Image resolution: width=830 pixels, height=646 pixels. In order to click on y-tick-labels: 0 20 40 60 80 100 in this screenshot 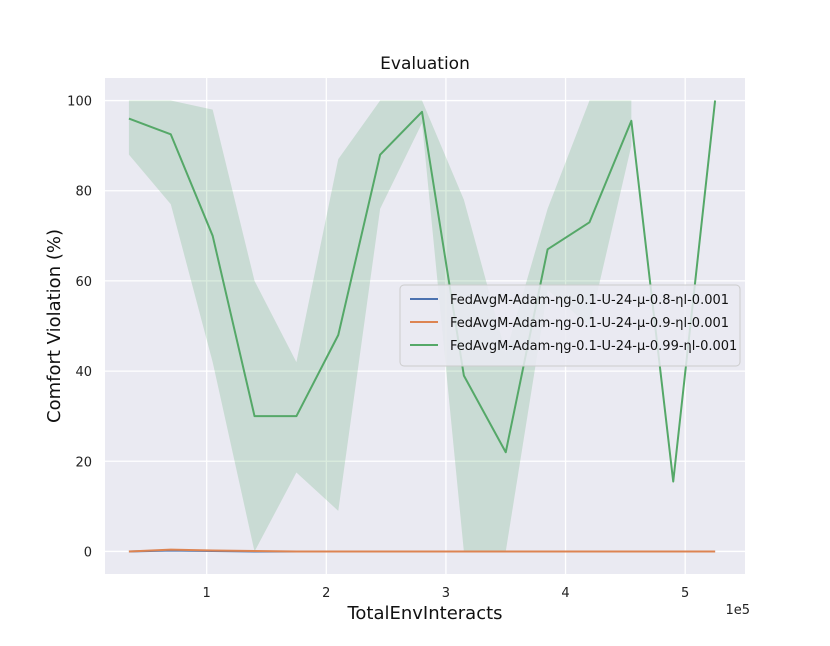, I will do `click(79, 328)`.